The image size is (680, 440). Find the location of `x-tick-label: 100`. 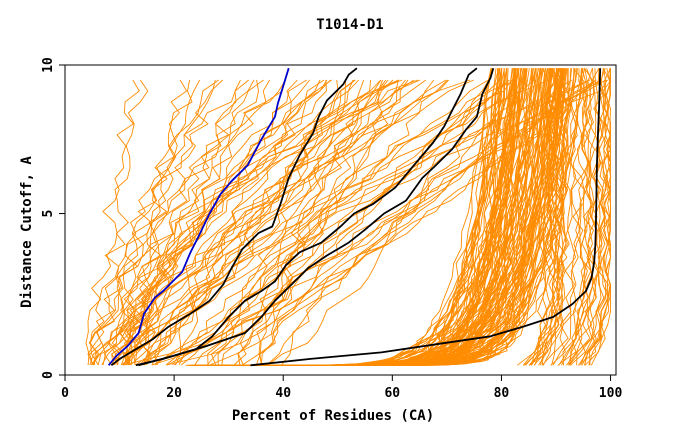

x-tick-label: 100 is located at coordinates (611, 393).